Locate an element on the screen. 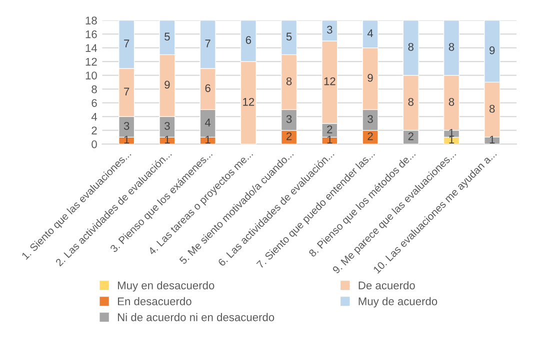  legend-label: Ni de acuerdo ni en desacuerdo is located at coordinates (196, 317).